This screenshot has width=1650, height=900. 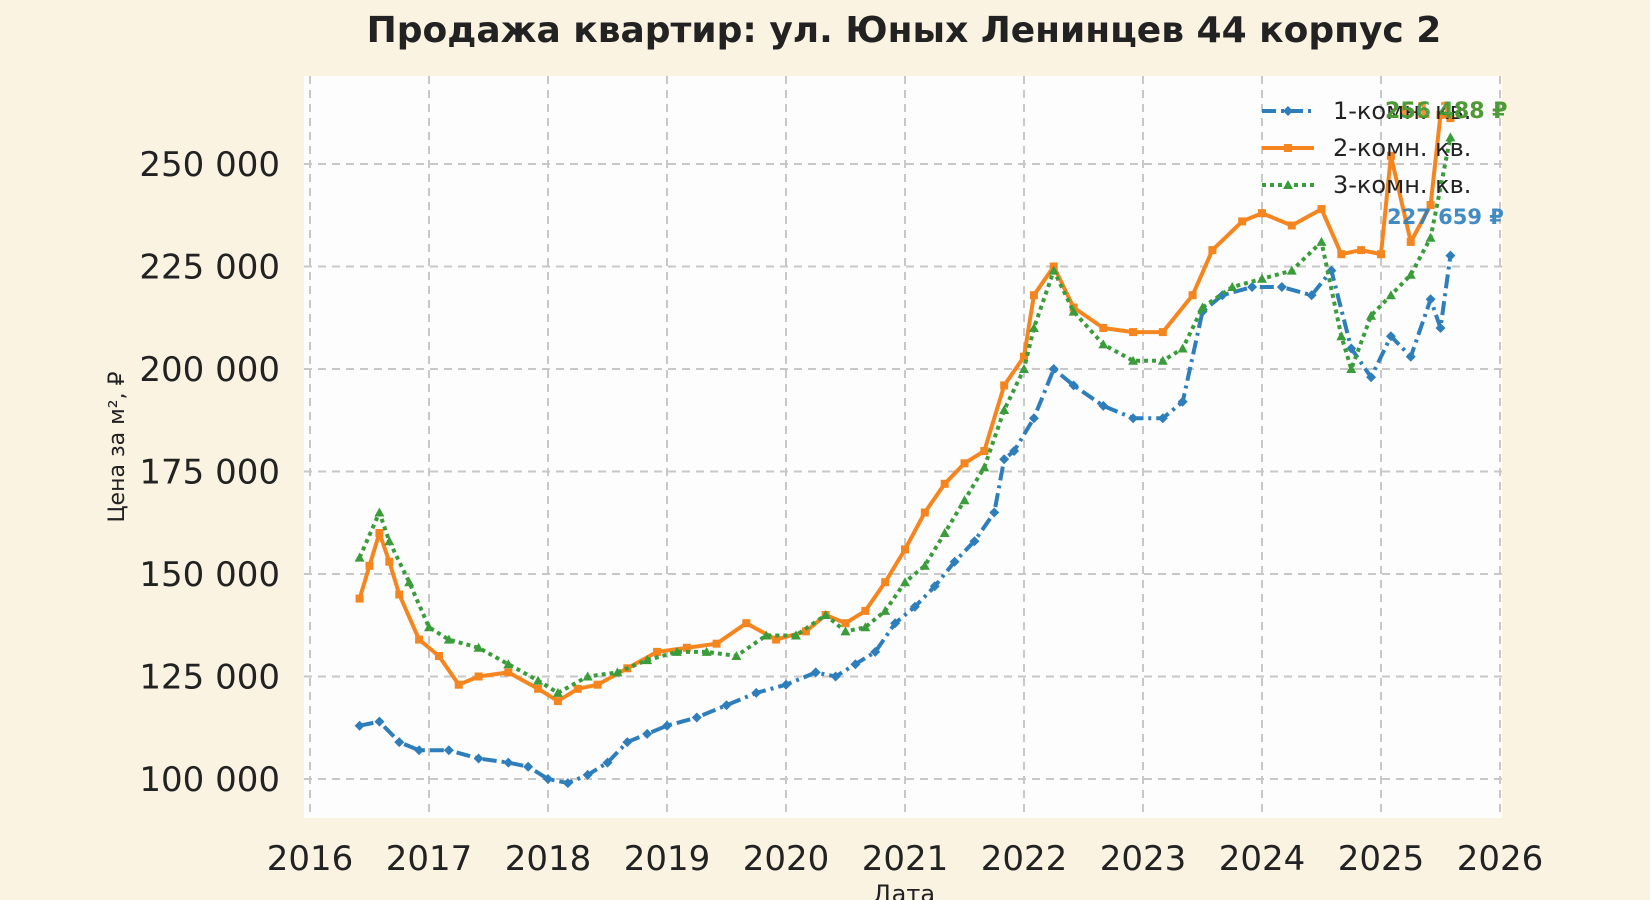 I want to click on end-value-labels: 227 659 ₽ 261 188 ₽256 488 ₽, so click(x=1446, y=164).